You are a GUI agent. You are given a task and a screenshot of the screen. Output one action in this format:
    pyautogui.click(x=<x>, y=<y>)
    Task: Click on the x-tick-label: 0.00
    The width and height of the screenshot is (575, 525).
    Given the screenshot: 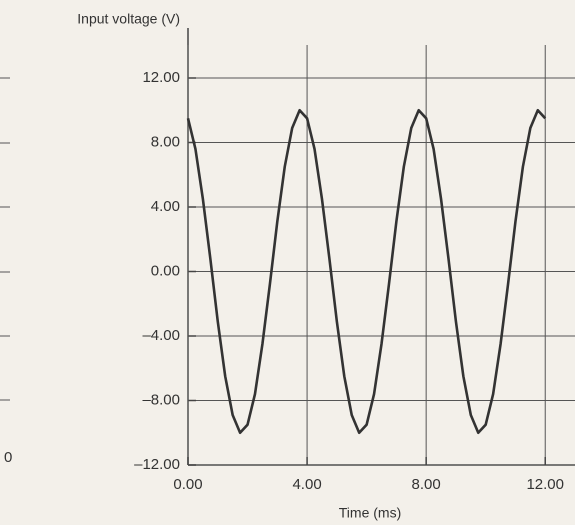 What is the action you would take?
    pyautogui.click(x=187, y=484)
    